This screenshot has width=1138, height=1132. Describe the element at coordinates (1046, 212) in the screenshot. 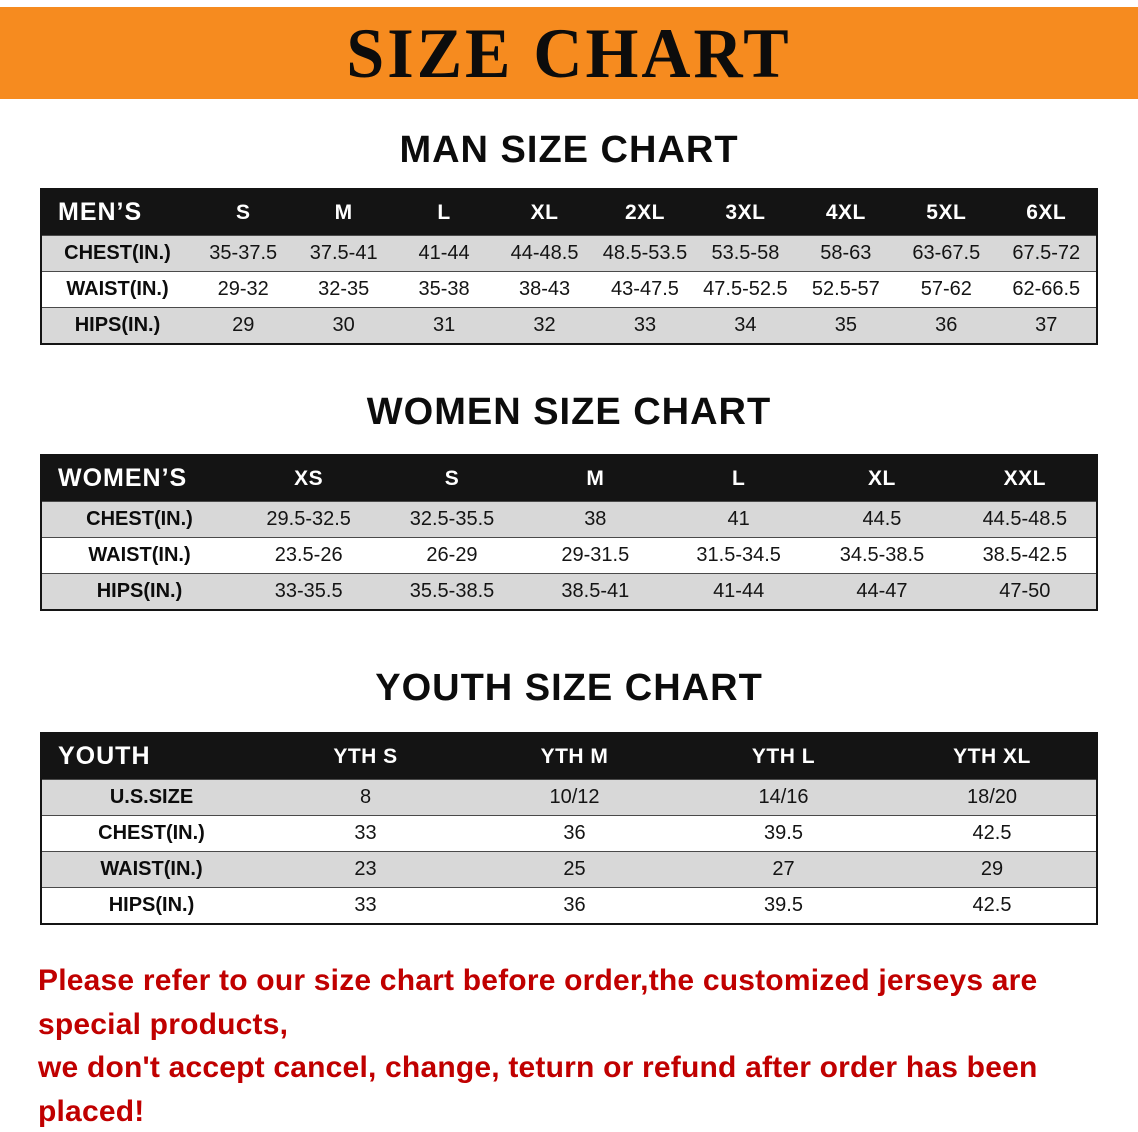

I see `size-column-header: 6XL` at that location.